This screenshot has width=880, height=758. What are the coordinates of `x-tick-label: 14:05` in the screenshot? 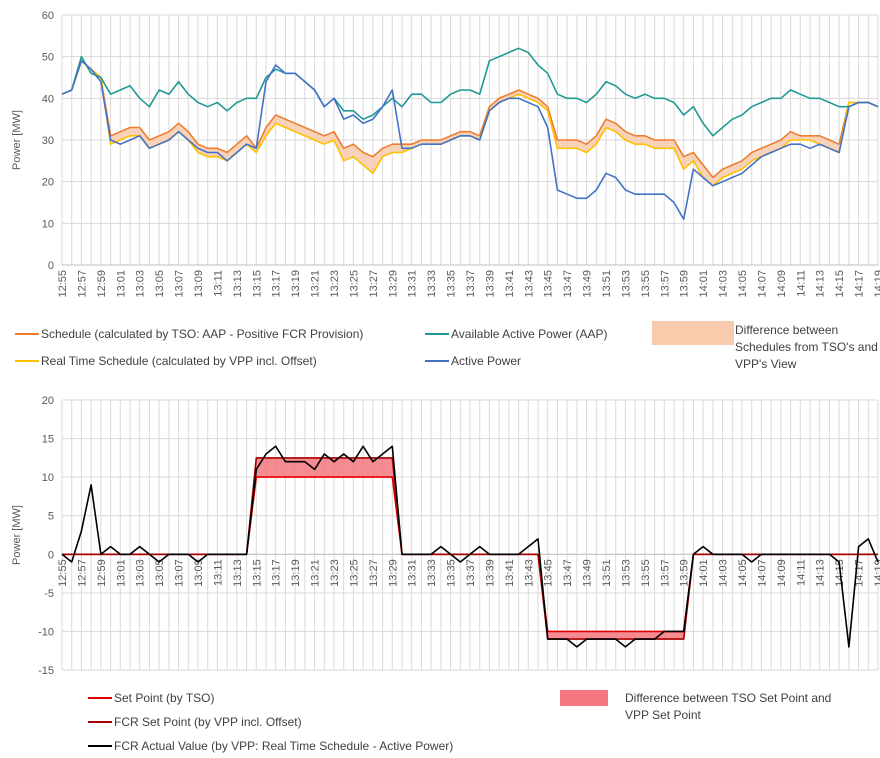 It's located at (743, 284).